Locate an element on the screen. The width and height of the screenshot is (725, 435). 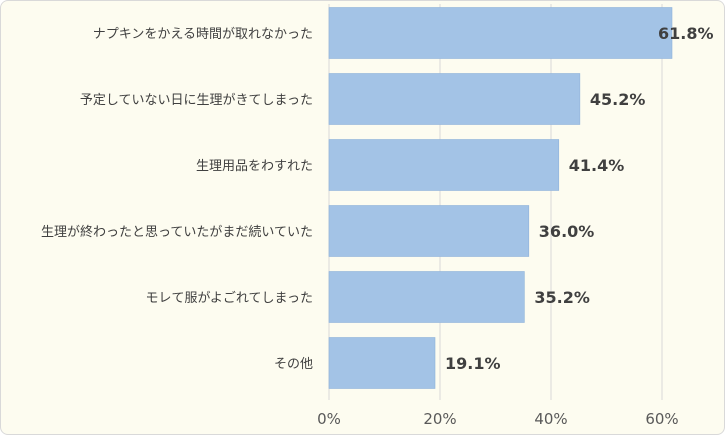
data-label: 36.0% is located at coordinates (567, 231).